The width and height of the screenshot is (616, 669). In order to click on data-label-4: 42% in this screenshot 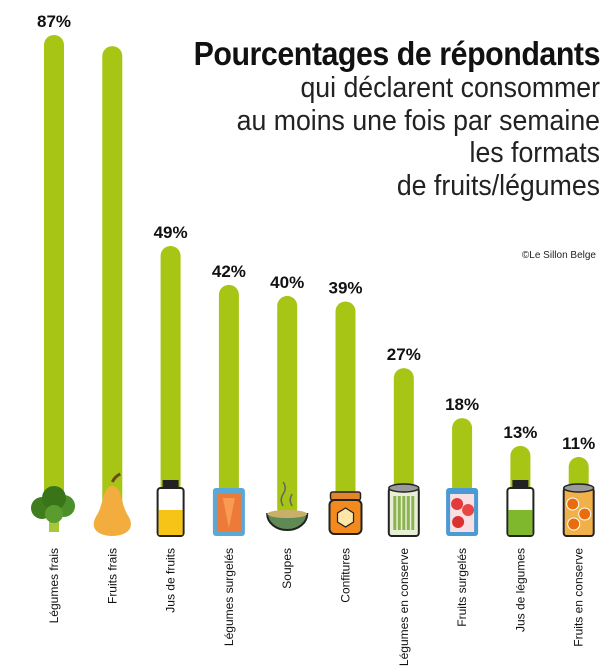, I will do `click(229, 271)`.